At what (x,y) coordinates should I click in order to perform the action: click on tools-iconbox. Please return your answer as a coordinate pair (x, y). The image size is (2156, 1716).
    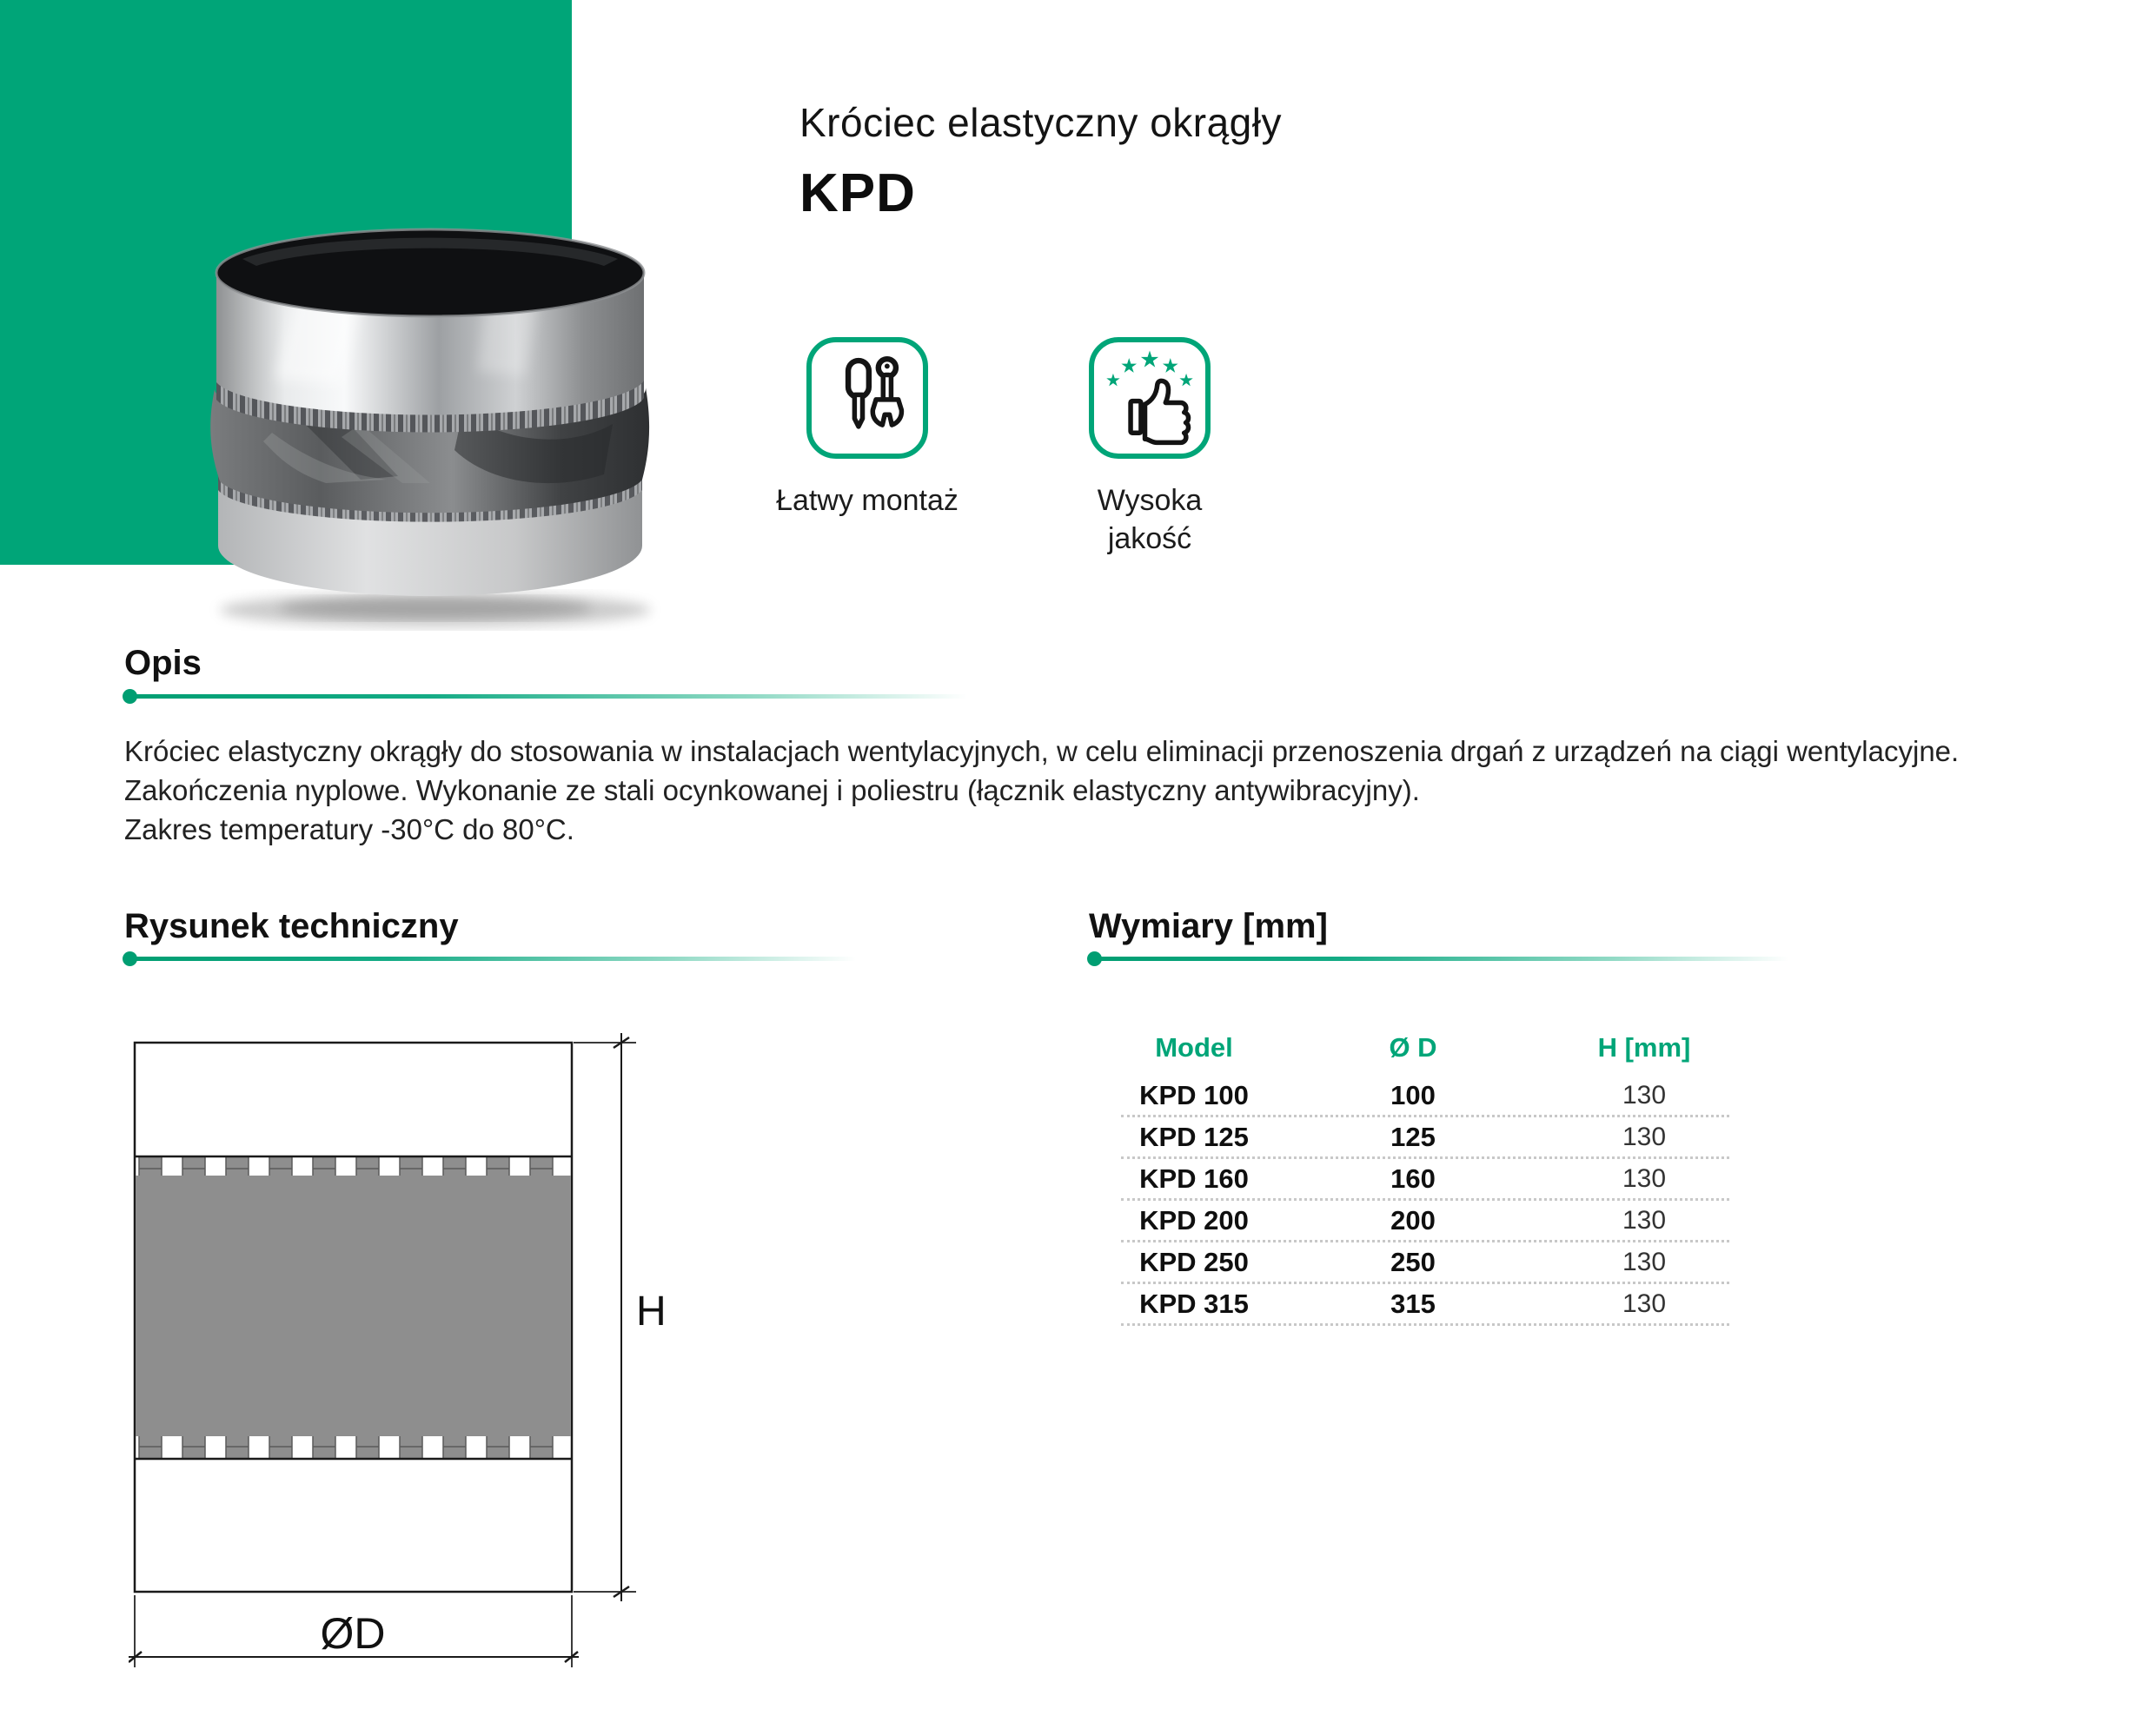
    Looking at the image, I should click on (867, 398).